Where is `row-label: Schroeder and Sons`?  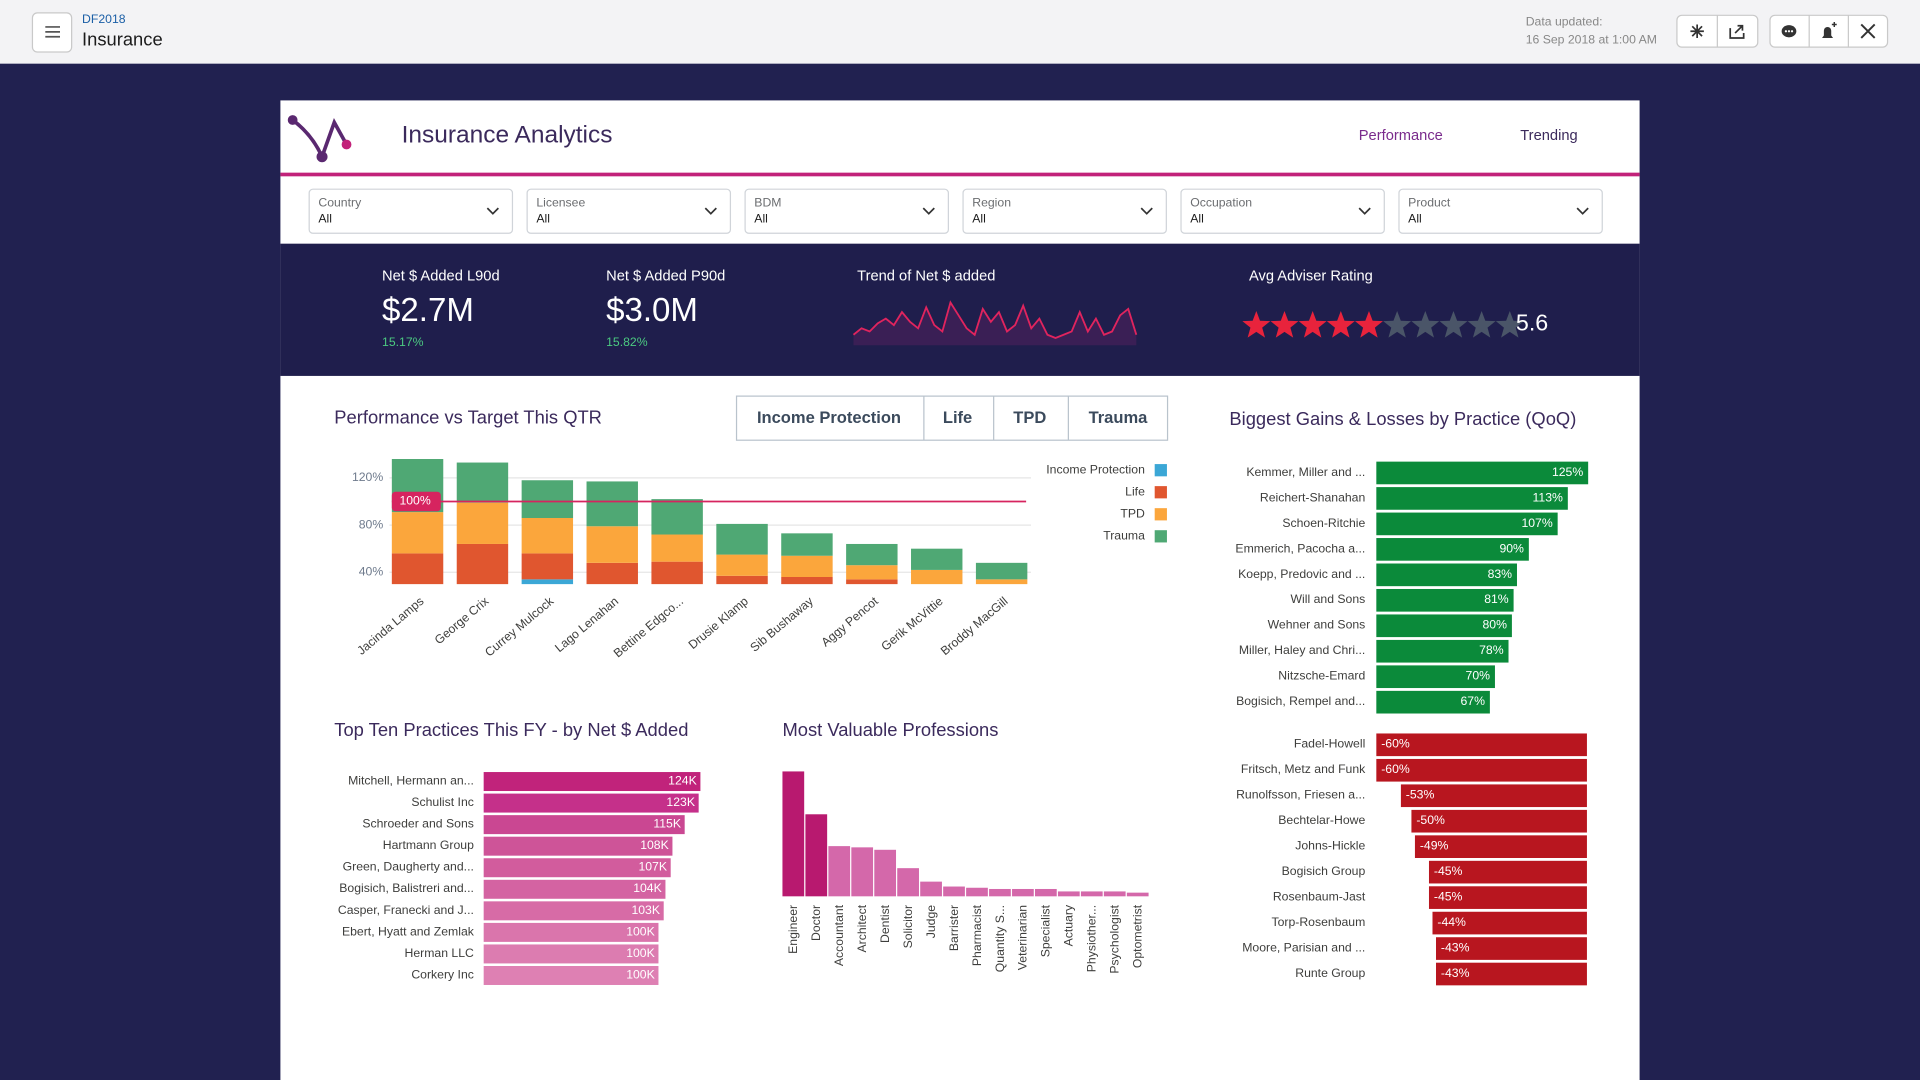
row-label: Schroeder and Sons is located at coordinates (418, 824).